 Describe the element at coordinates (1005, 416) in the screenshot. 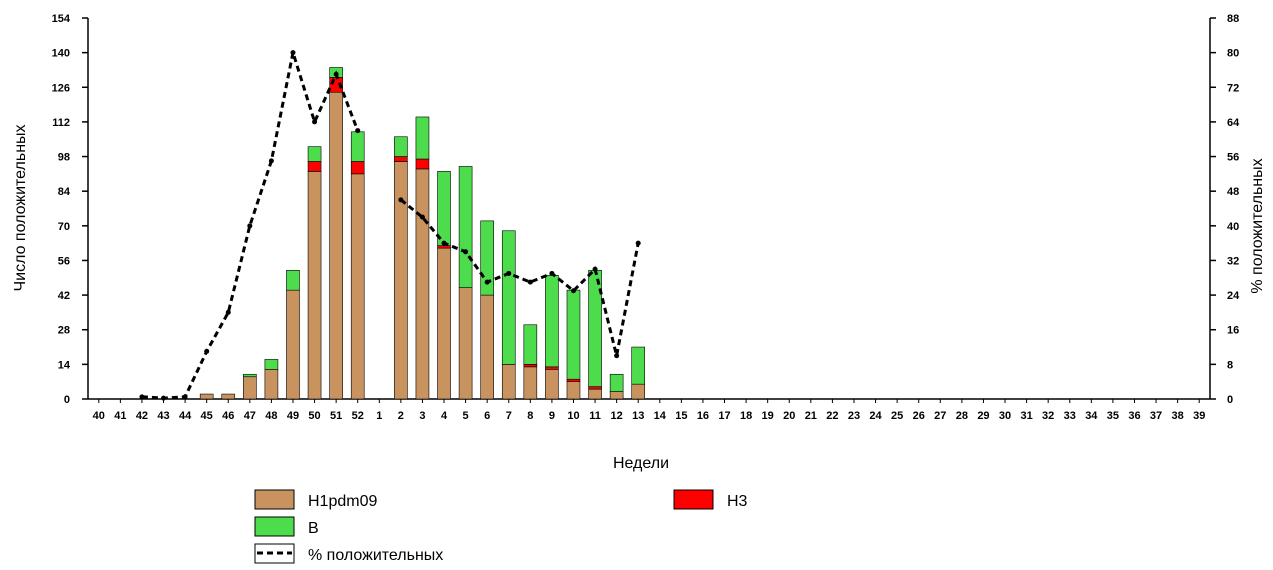

I see `x-tick-label: 30` at that location.